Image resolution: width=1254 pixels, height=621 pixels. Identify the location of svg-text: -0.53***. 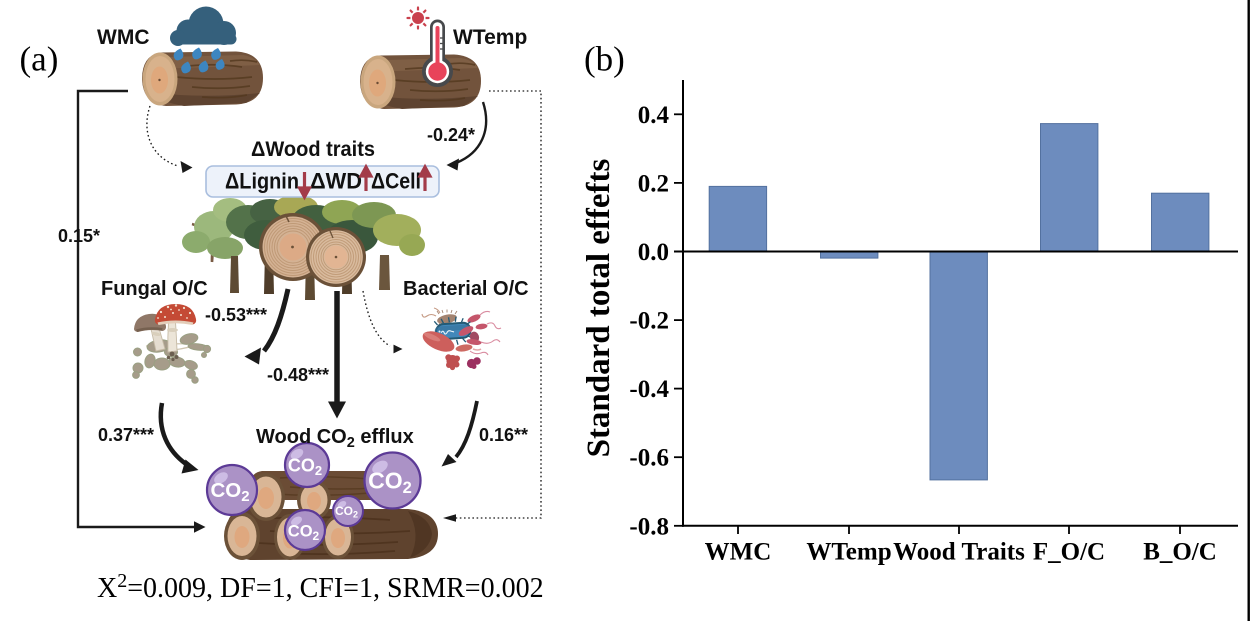
(236, 315).